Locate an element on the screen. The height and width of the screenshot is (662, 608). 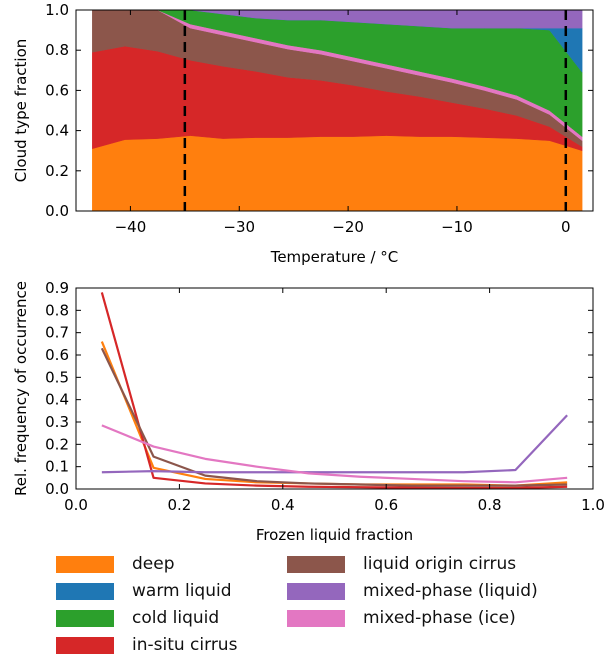
area-deep is located at coordinates (337, 173).